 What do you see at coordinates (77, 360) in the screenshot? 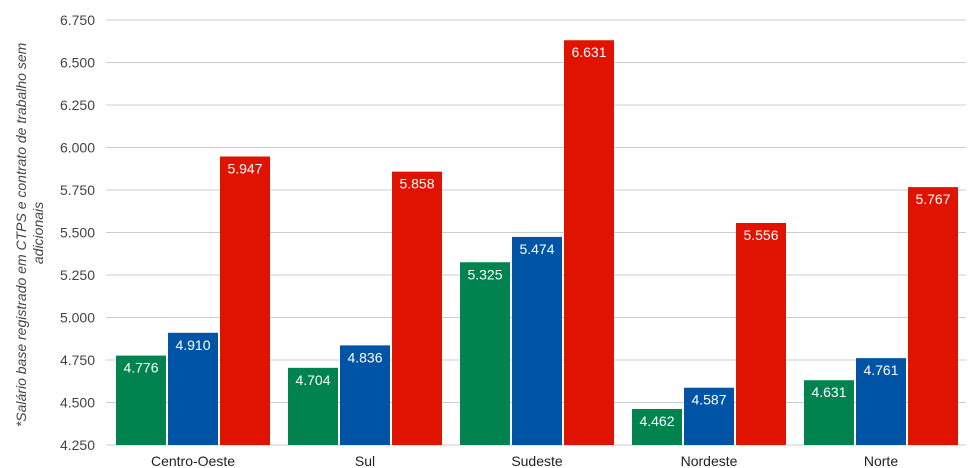
I see `y-tick-label: 4.750` at bounding box center [77, 360].